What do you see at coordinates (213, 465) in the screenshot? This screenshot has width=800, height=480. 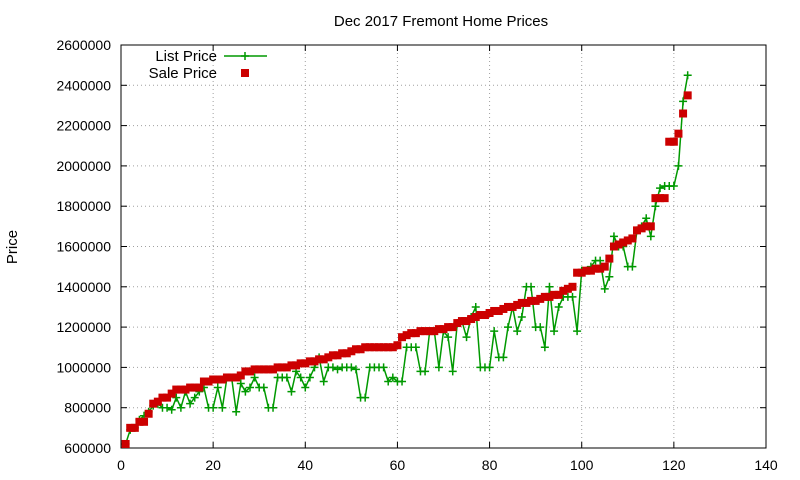 I see `x-tick-label: 20` at bounding box center [213, 465].